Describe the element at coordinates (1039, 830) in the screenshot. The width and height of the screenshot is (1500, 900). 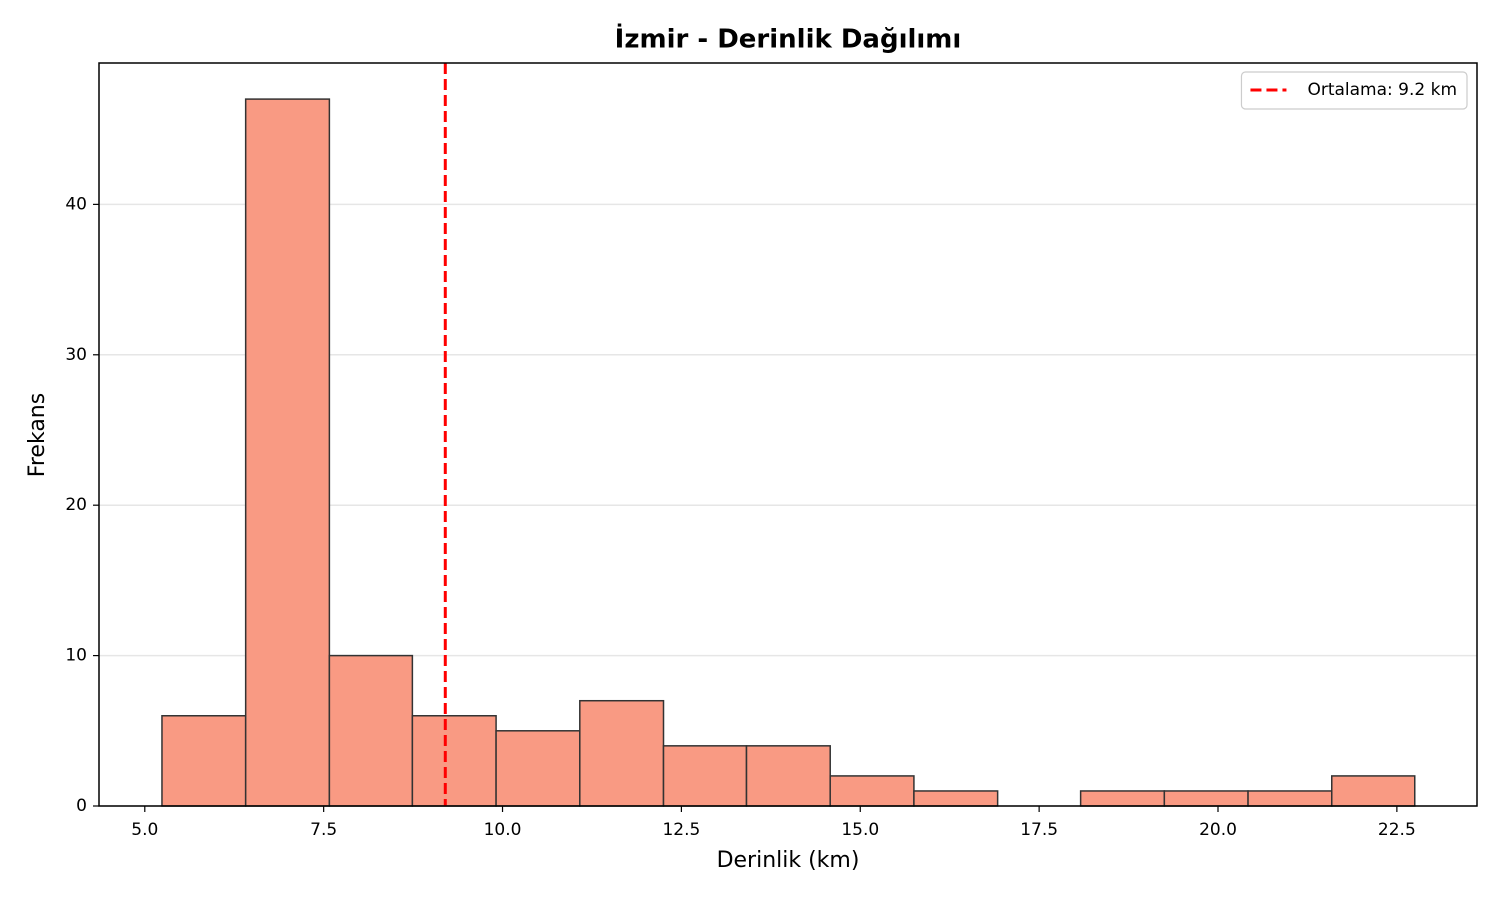
I see `x-tick-label: 17.5` at that location.